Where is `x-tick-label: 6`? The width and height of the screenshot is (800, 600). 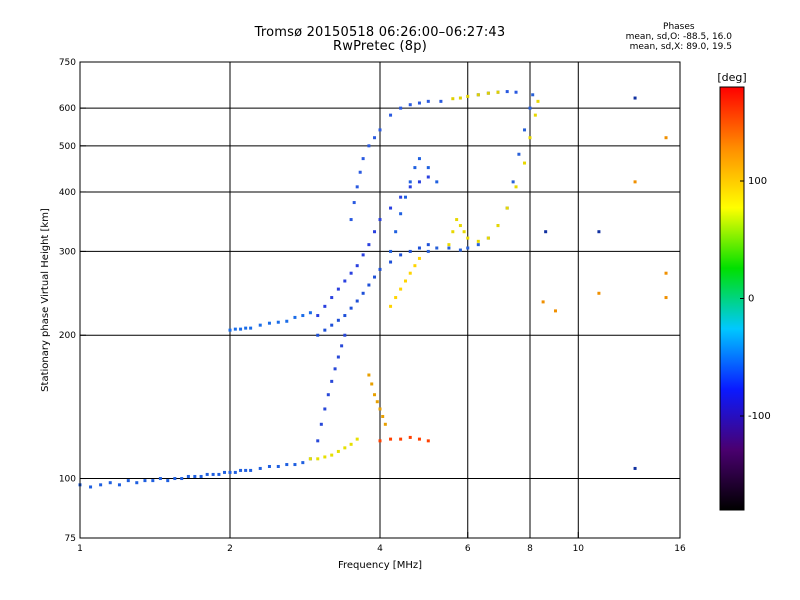
x-tick-label: 6 is located at coordinates (468, 549).